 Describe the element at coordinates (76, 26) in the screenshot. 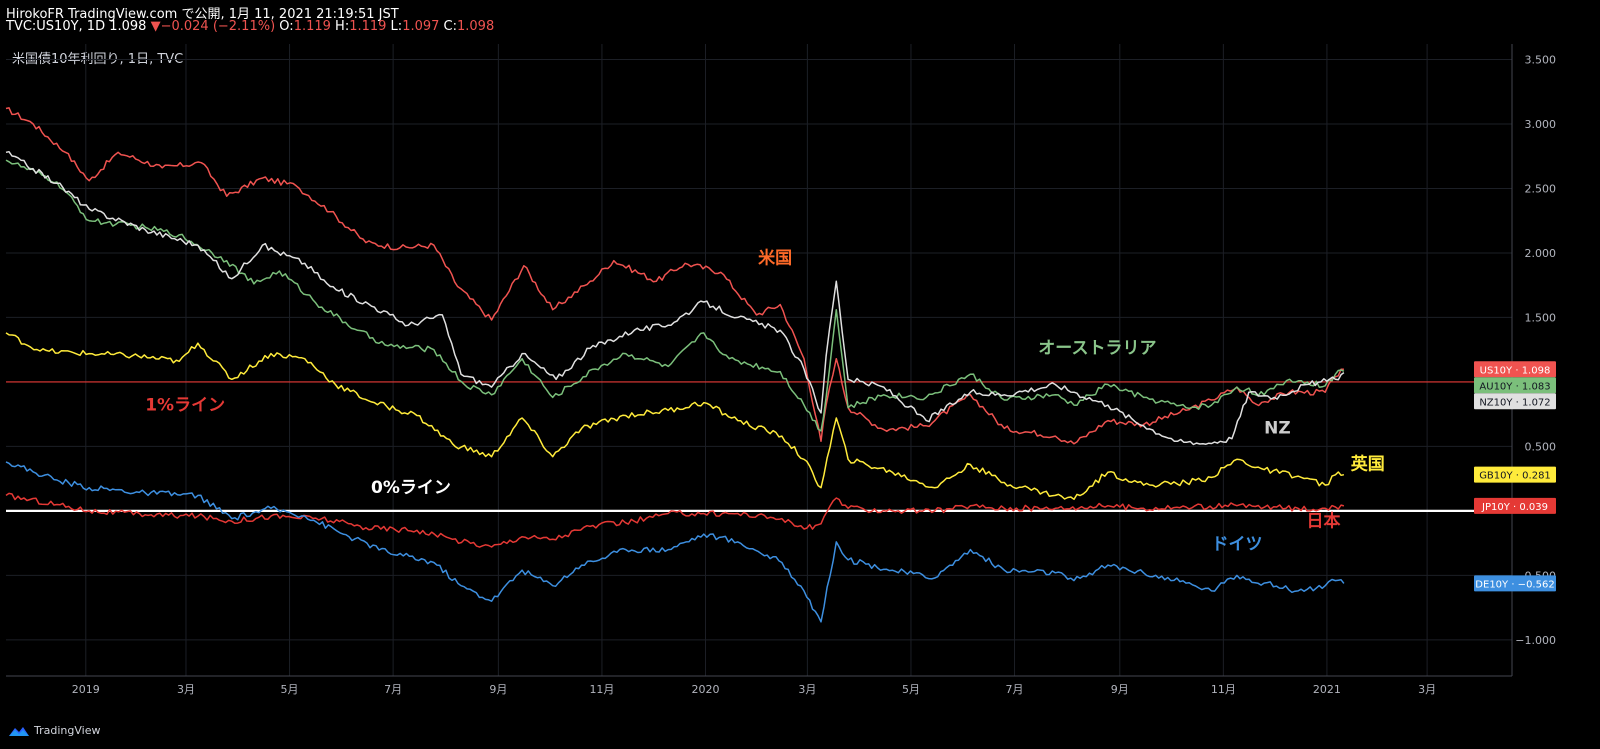

I see `symbol-label: TVC:US10Y, 1D 1.098` at that location.